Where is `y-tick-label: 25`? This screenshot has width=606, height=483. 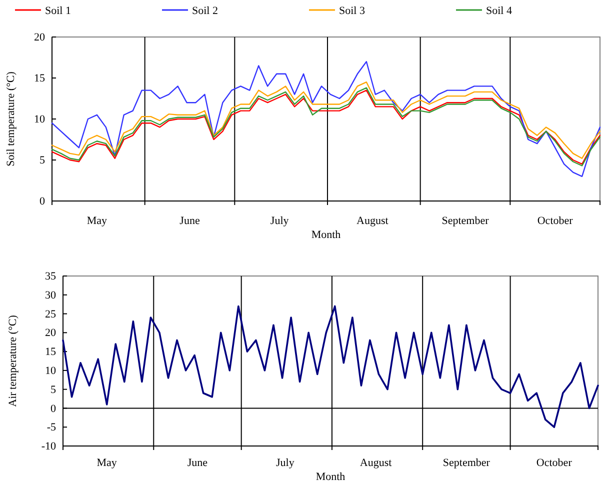 y-tick-label: 25 is located at coordinates (50, 314).